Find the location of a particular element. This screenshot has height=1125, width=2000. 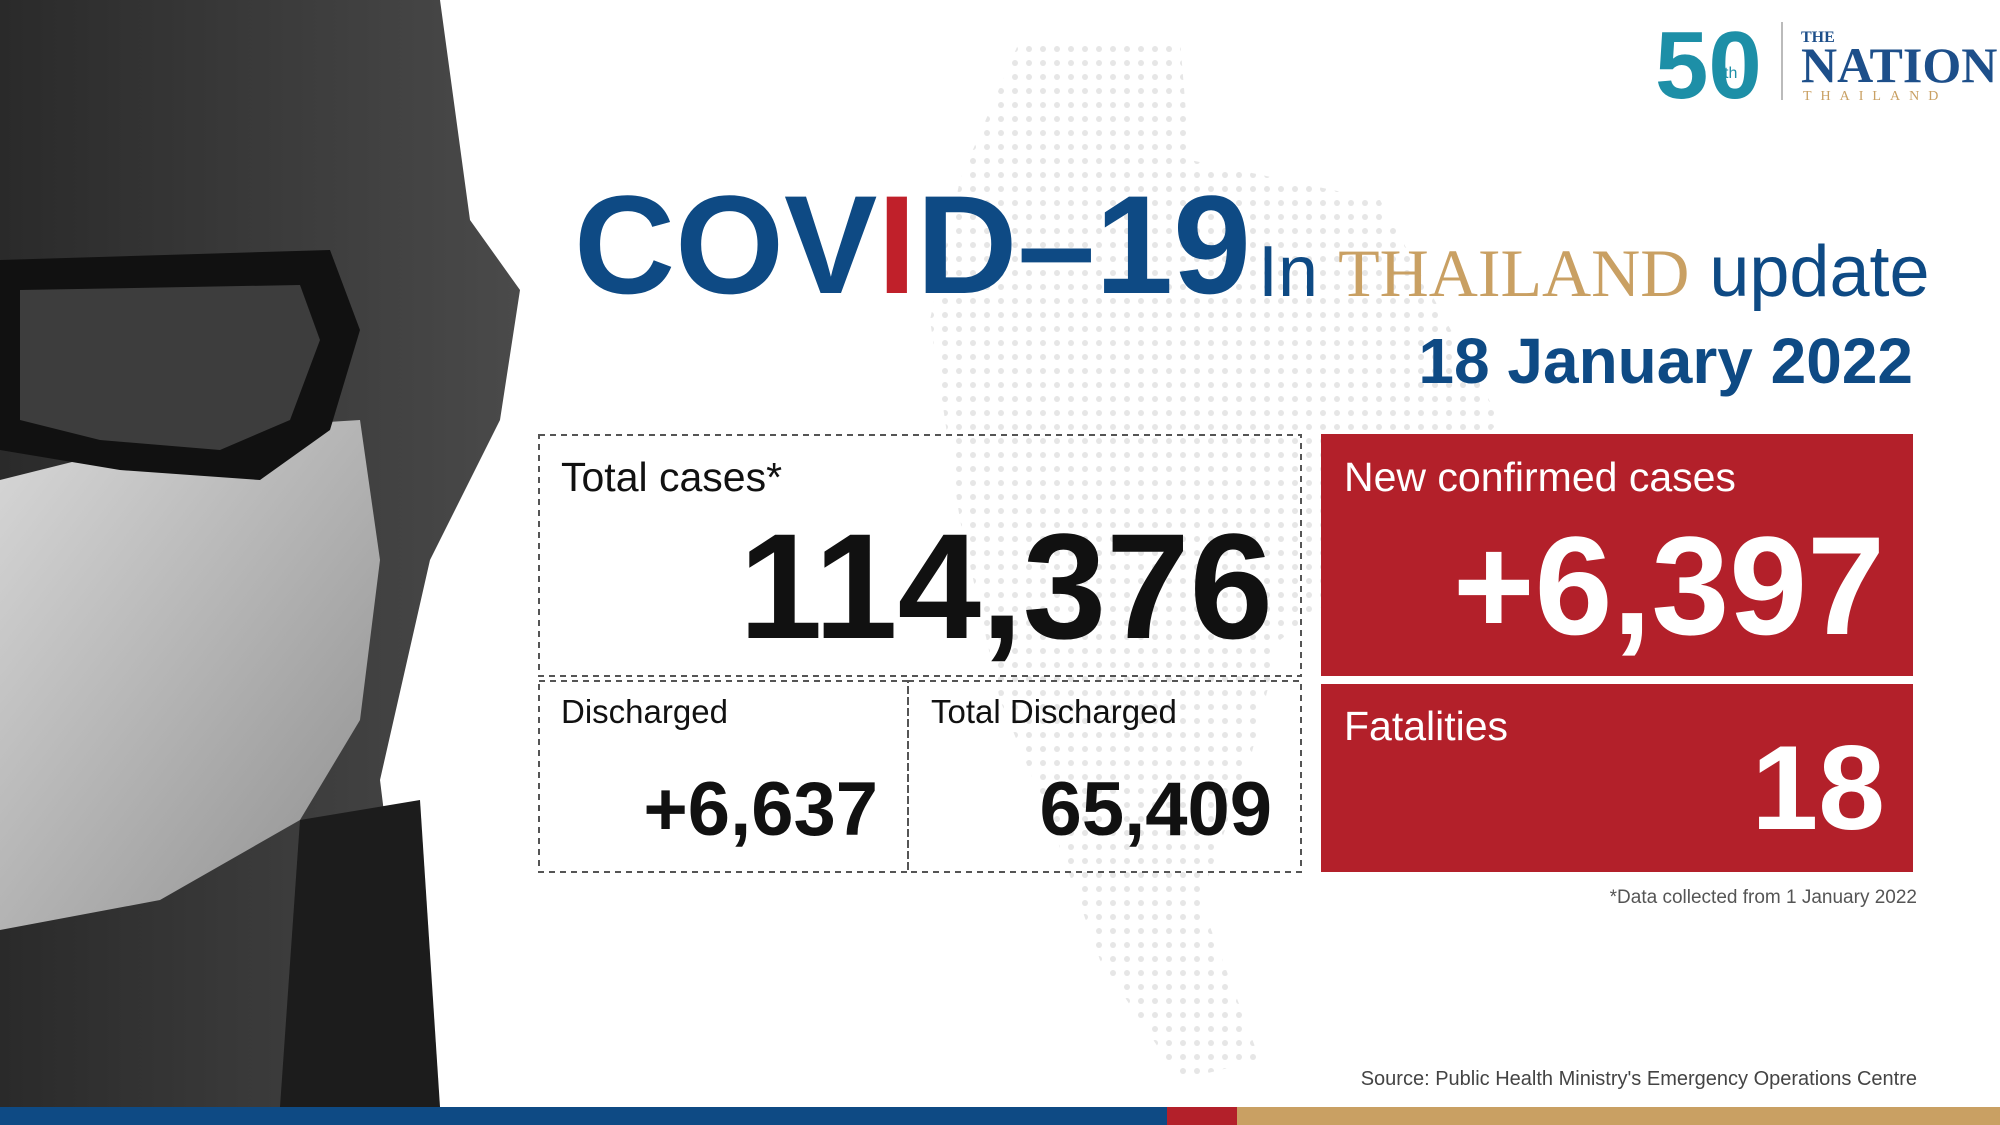

date: 18 January 2022 is located at coordinates (1665, 361).